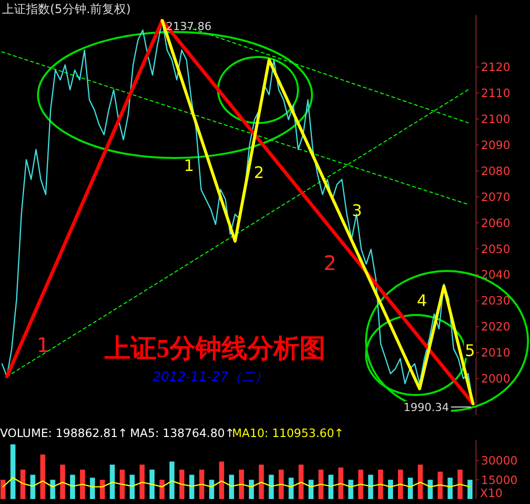  I want to click on chart-title: 上证指数(5分钟.前复权), so click(66, 9).